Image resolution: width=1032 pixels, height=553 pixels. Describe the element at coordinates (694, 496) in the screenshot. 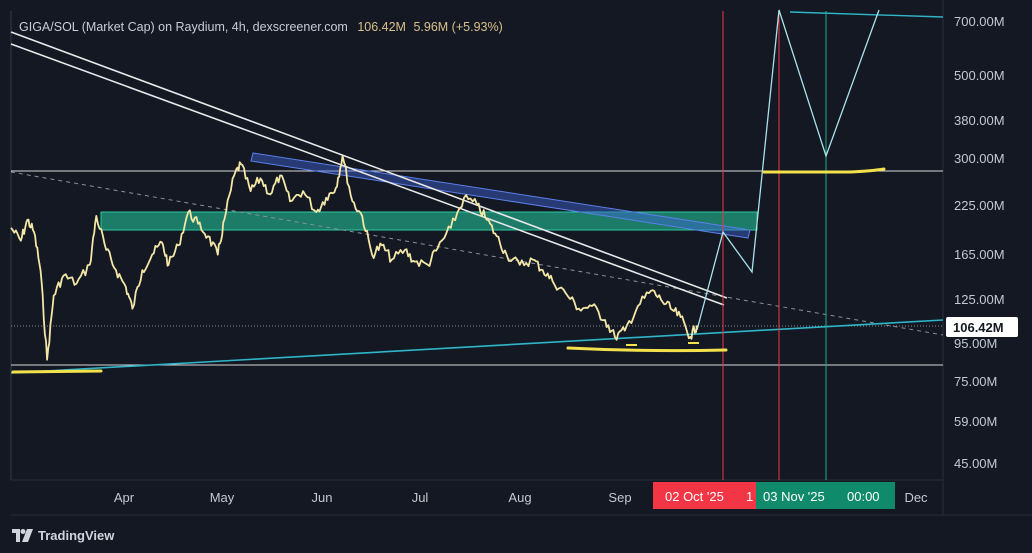

I see `date-label-oct: 02 Oct '25` at that location.